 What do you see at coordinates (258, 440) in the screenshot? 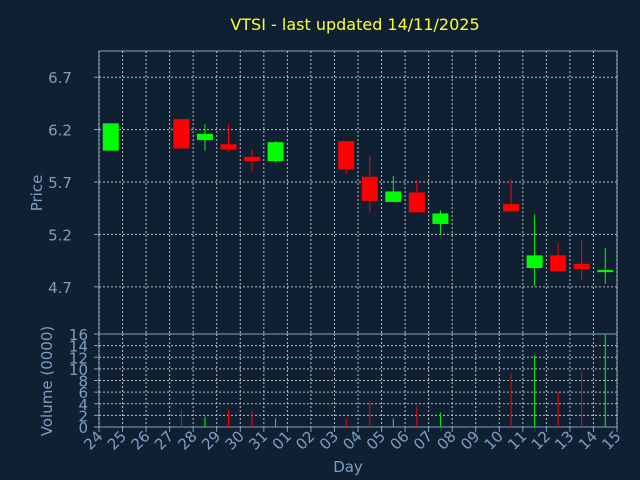
I see `x-tick-label: 31` at bounding box center [258, 440].